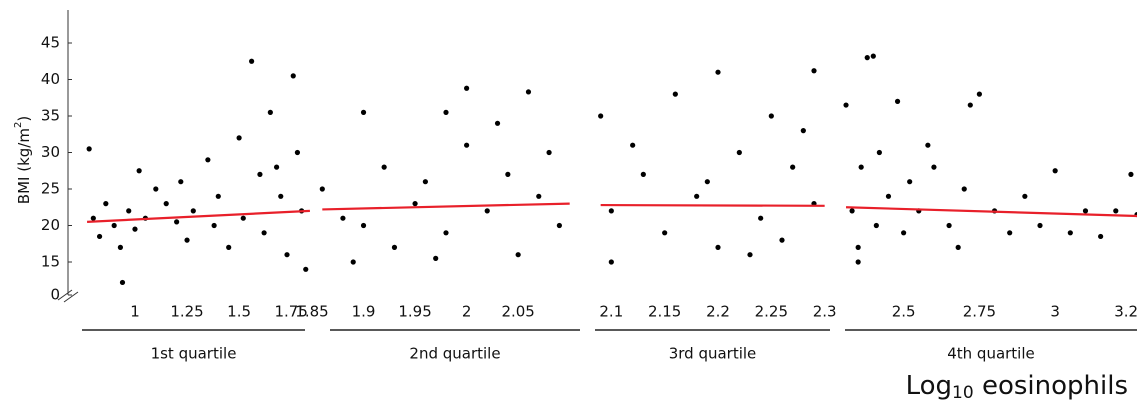 Image resolution: width=1137 pixels, height=404 pixels. Describe the element at coordinates (454, 354) in the screenshot. I see `group-label: 2nd quartile` at that location.